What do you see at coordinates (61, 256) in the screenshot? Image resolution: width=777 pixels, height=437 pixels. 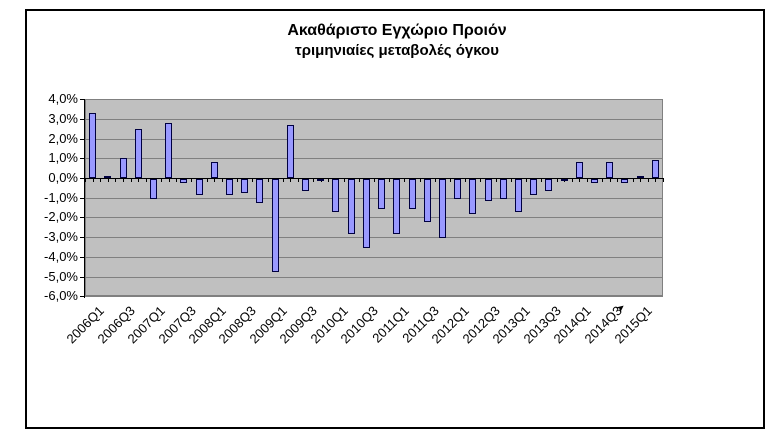 I see `y-axis-tick-label: -4,0%` at bounding box center [61, 256].